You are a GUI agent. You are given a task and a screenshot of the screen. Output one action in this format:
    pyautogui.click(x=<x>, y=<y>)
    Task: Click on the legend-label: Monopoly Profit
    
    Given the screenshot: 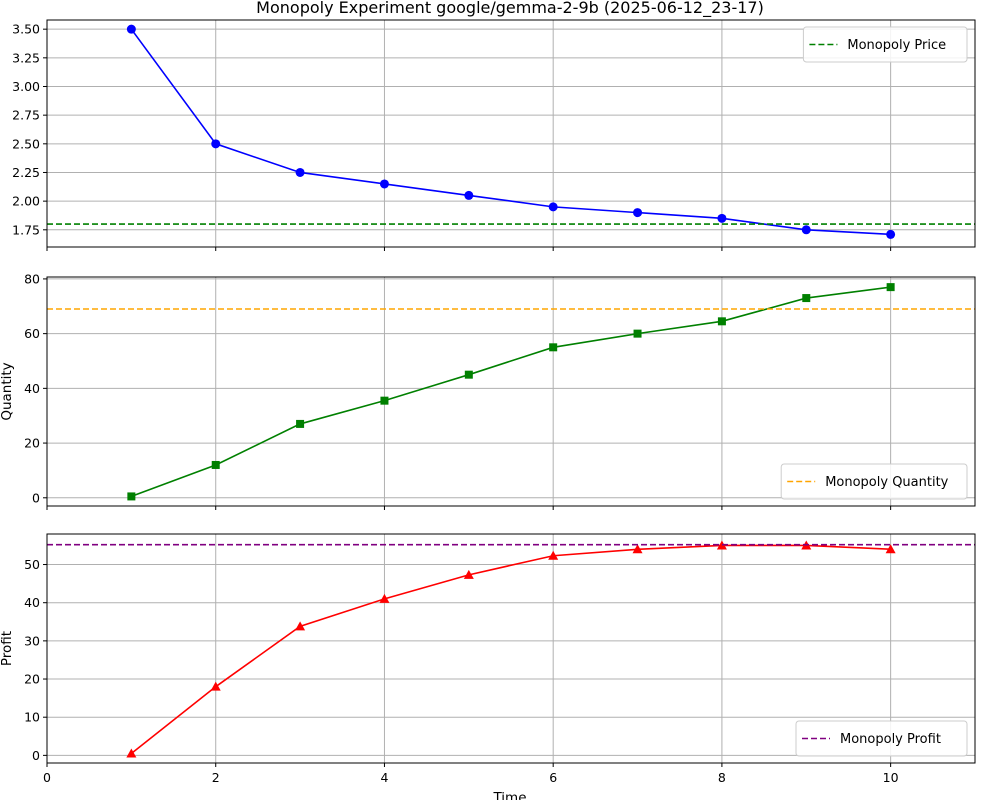 What is the action you would take?
    pyautogui.click(x=890, y=739)
    